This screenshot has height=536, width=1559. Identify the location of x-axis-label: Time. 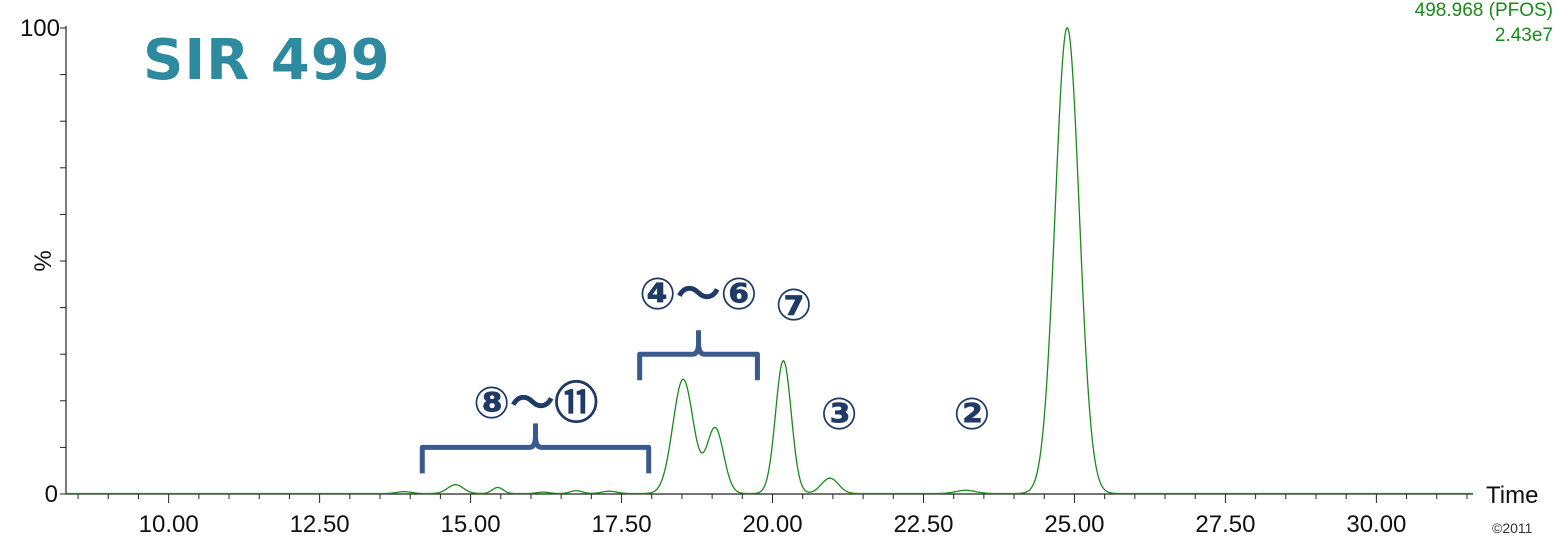
(1512, 495).